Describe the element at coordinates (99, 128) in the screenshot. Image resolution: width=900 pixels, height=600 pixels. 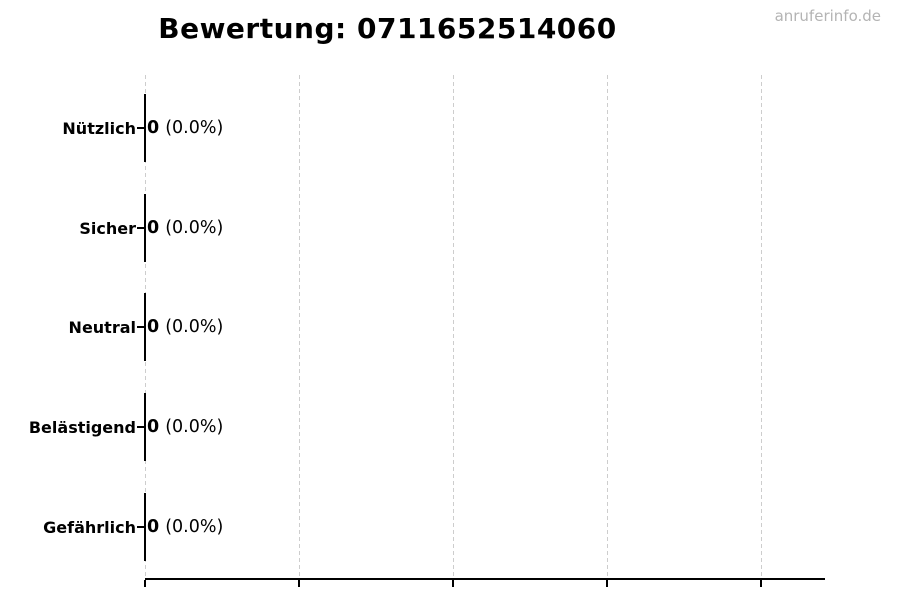
I see `category-label: Nützlich` at that location.